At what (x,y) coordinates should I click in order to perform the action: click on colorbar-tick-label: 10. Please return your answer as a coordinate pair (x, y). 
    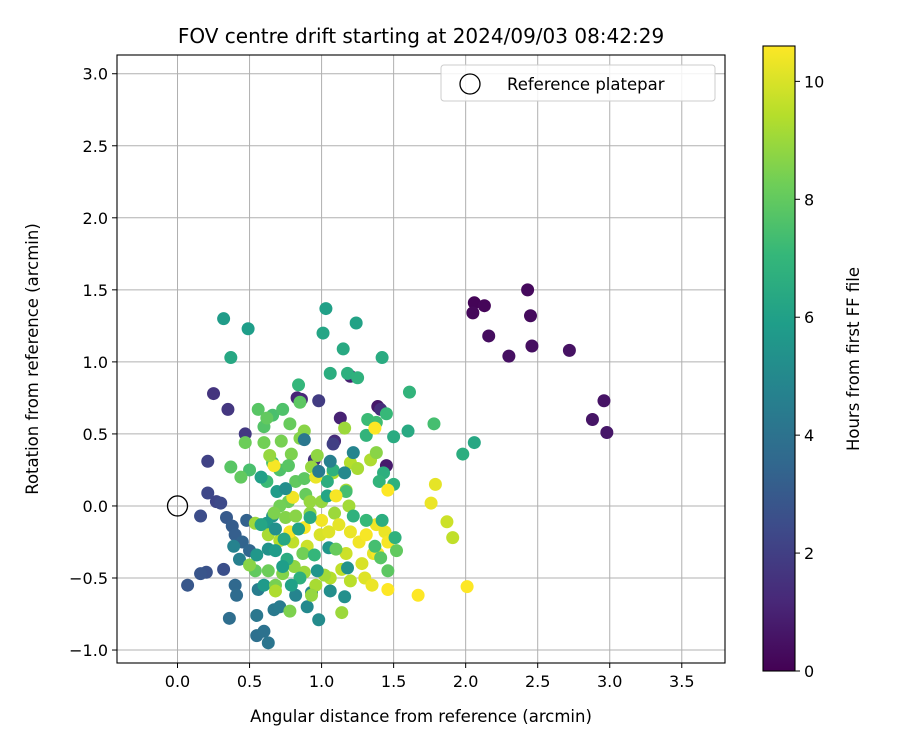
    Looking at the image, I should click on (814, 81).